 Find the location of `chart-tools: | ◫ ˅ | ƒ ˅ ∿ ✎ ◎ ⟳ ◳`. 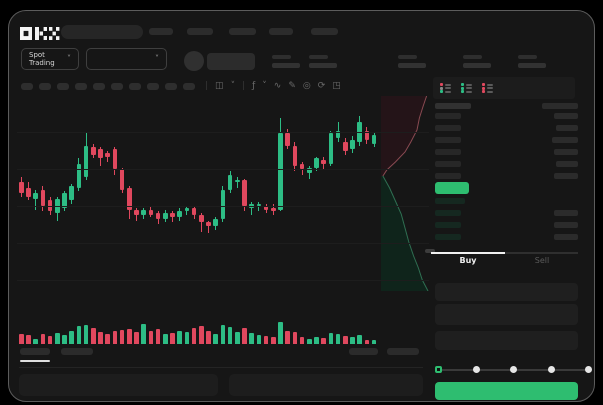

chart-tools: | ◫ ˅ | ƒ ˅ ∿ ✎ ◎ ⟳ ◳ is located at coordinates (273, 86).